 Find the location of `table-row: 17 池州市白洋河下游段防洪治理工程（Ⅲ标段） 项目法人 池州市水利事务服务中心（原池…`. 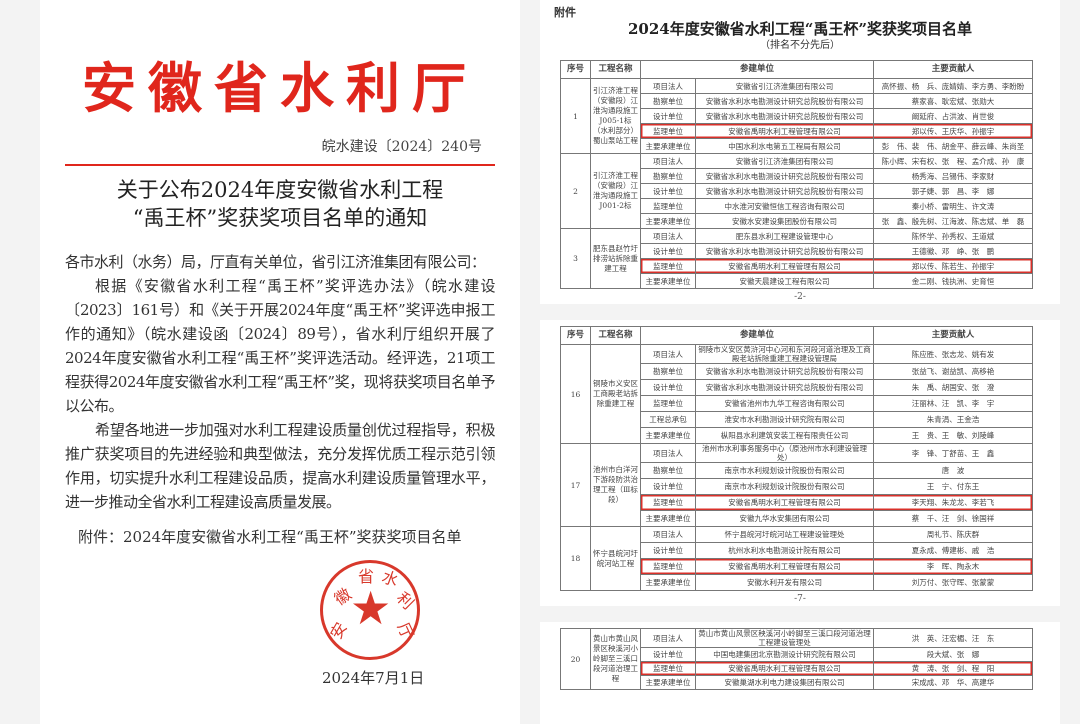

table-row: 17 池州市白洋河下游段防洪治理工程（Ⅲ标段） 项目法人 池州市水利事务服务中心（原池… is located at coordinates (797, 485).